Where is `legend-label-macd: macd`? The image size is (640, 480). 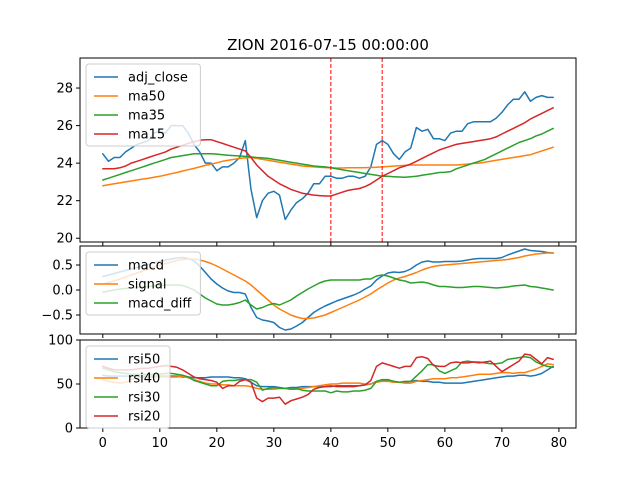 legend-label-macd: macd is located at coordinates (146, 266).